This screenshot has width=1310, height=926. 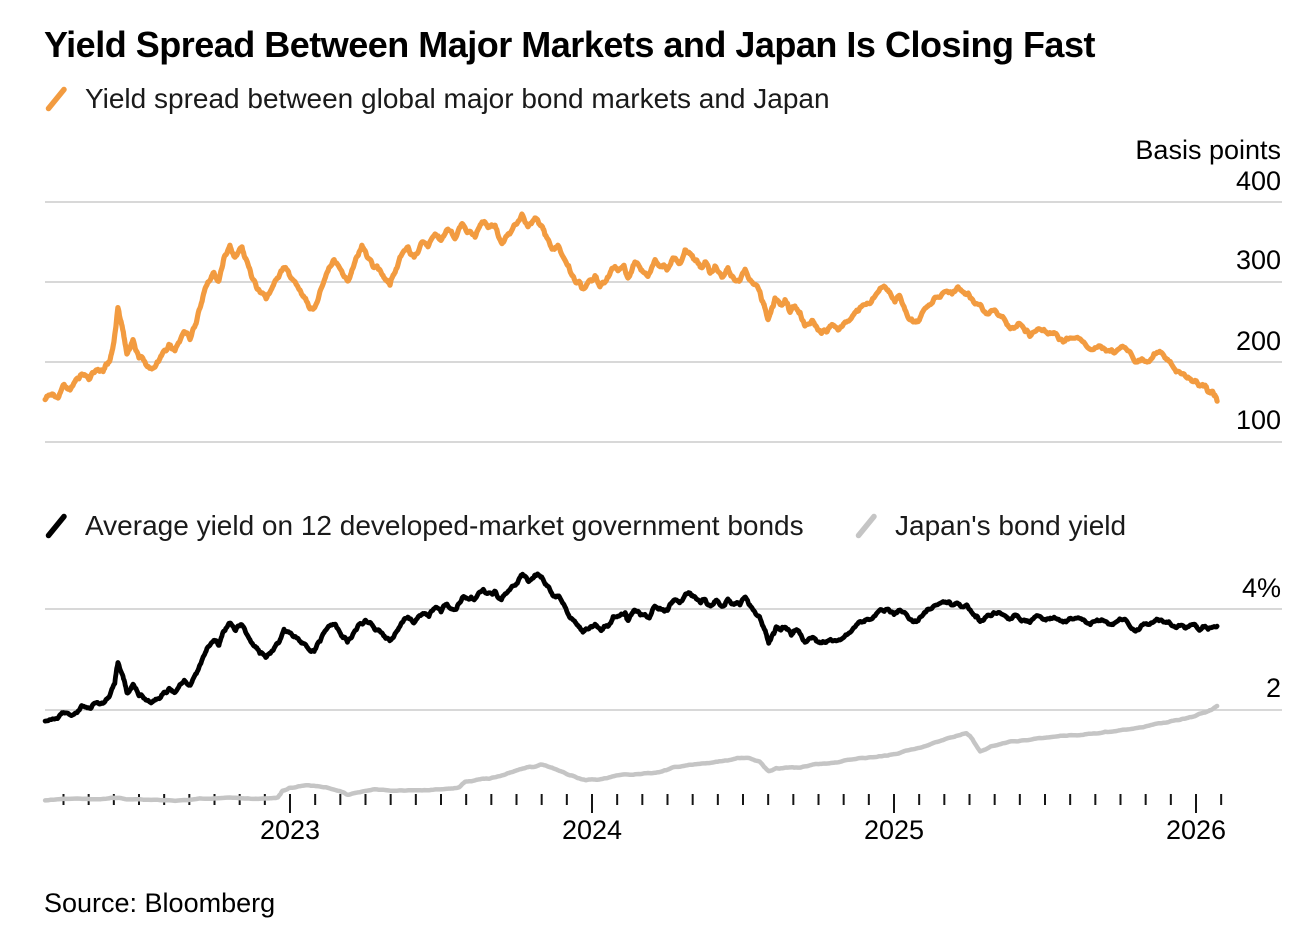 What do you see at coordinates (1196, 830) in the screenshot?
I see `xtick-2026: 2026` at bounding box center [1196, 830].